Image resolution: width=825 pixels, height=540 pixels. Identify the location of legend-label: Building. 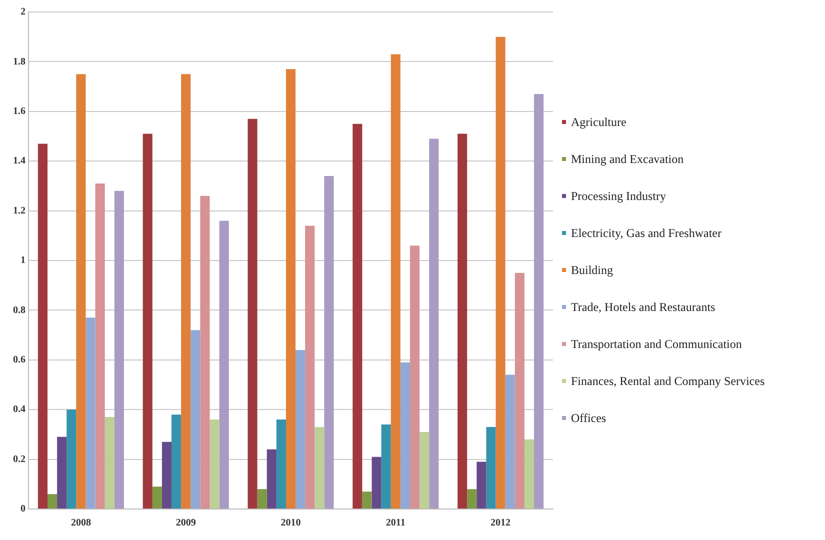
(592, 270).